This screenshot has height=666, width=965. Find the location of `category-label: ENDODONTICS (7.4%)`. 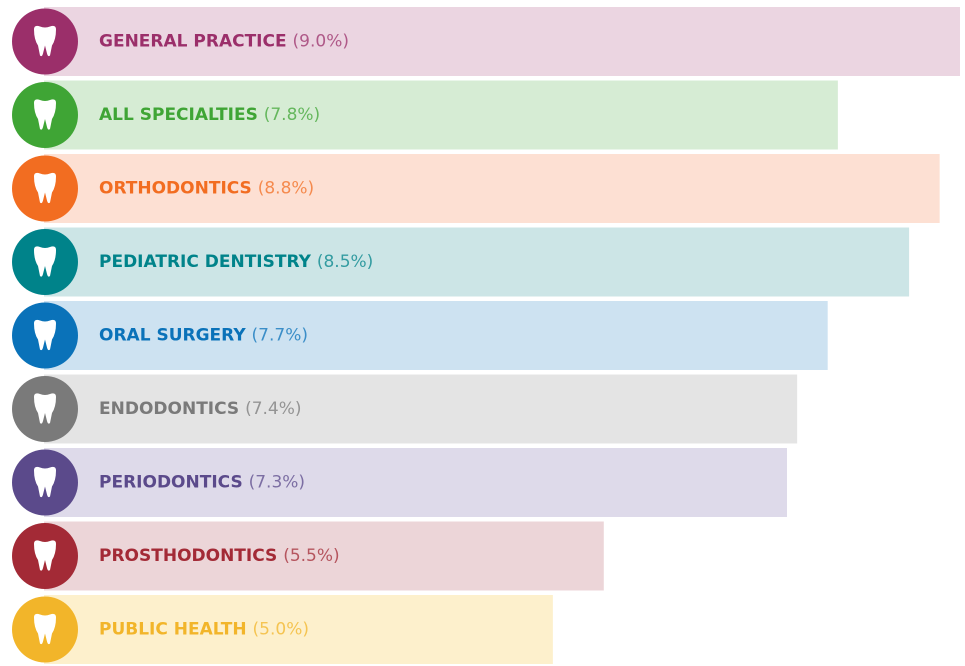

category-label: ENDODONTICS (7.4%) is located at coordinates (200, 409).